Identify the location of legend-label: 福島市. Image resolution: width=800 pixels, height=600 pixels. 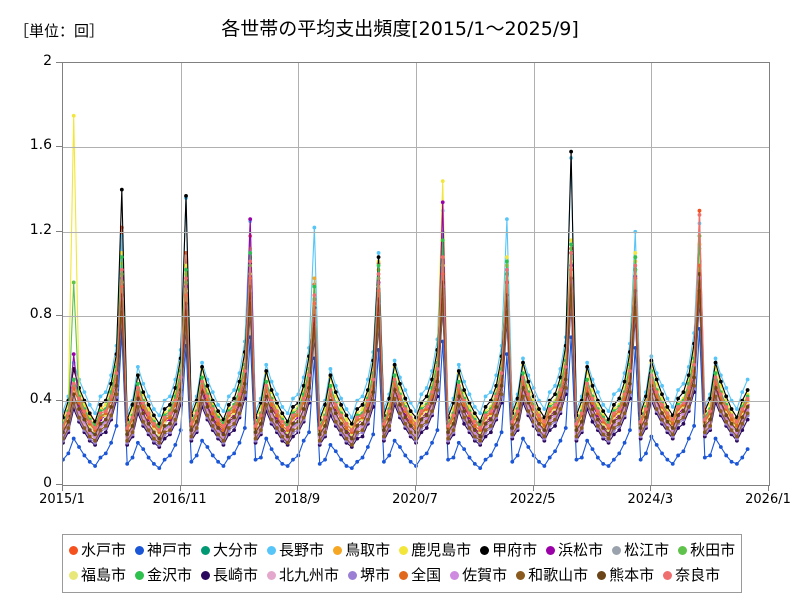
(104, 575).